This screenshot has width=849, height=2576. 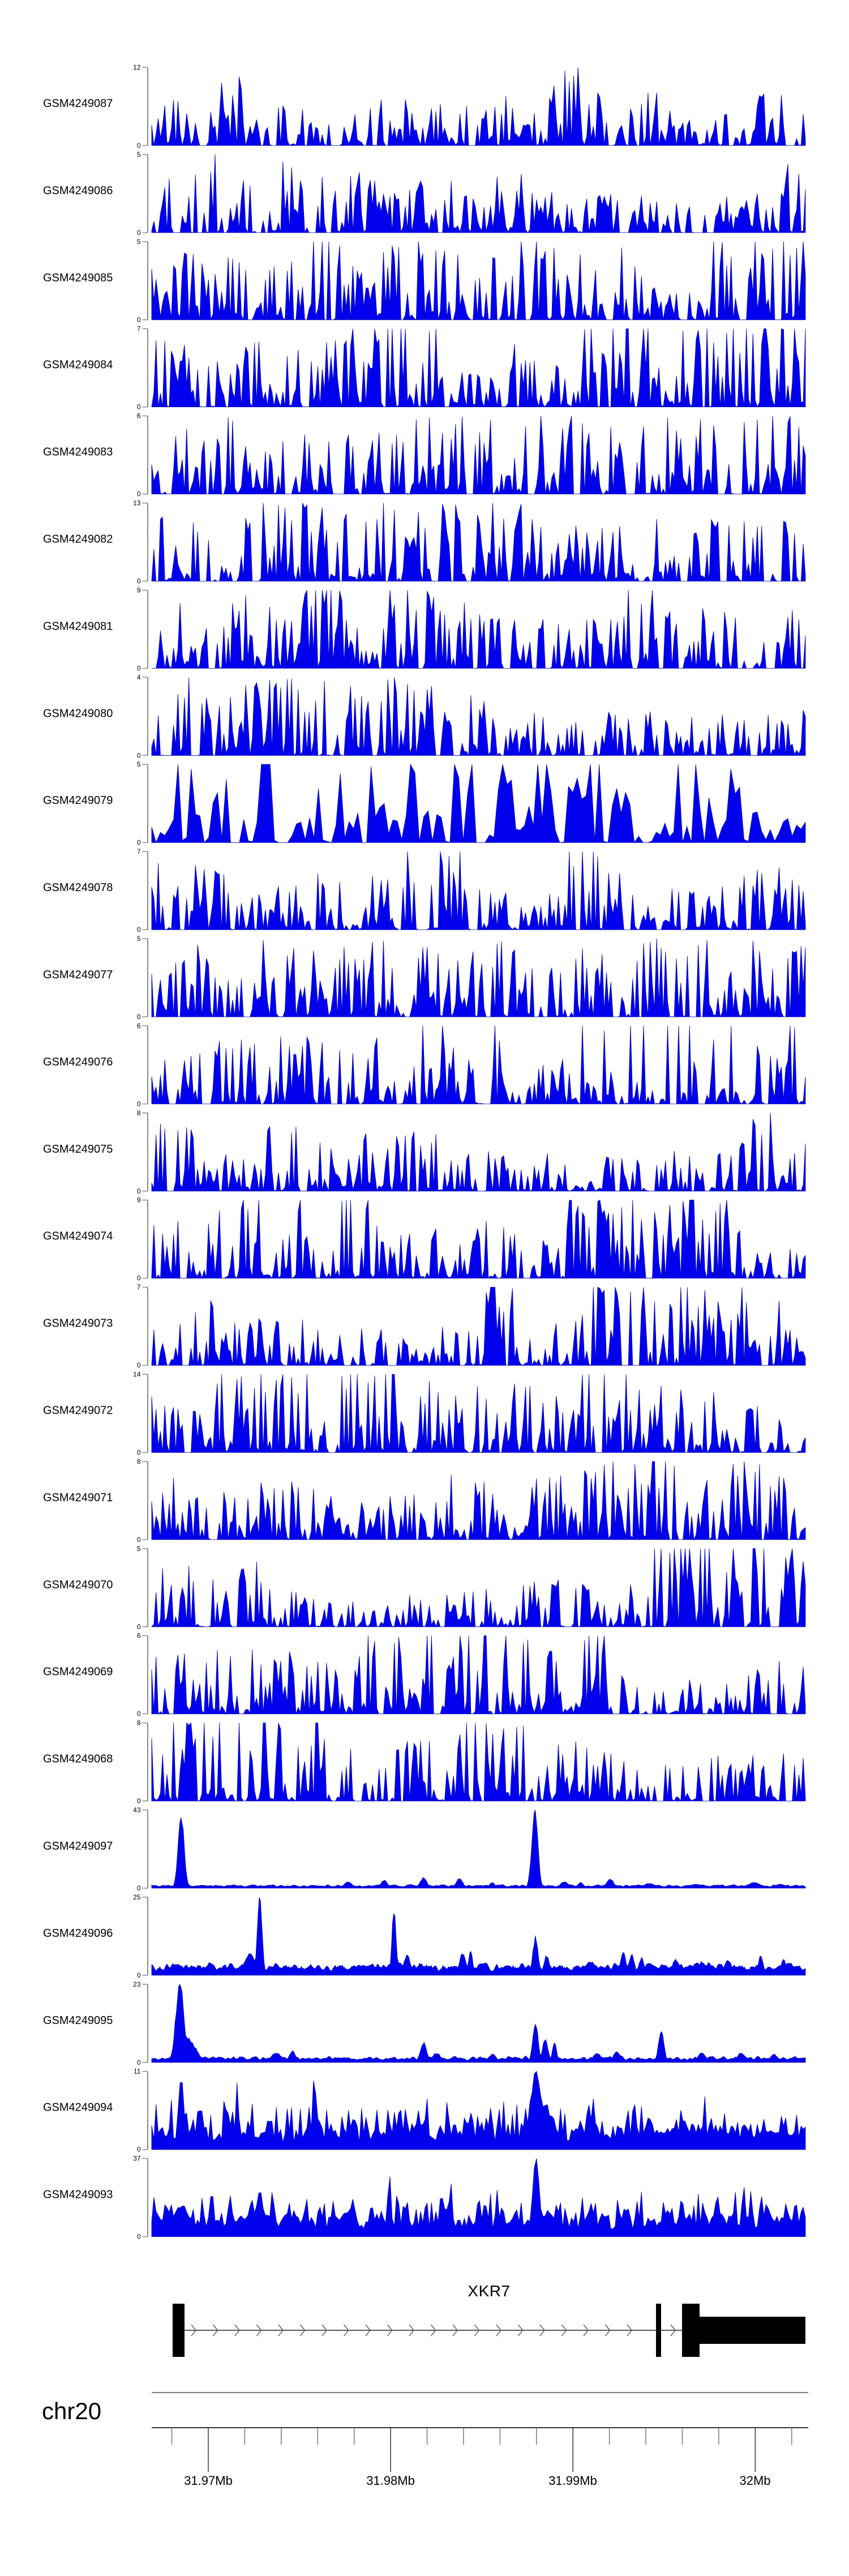 I want to click on track-ymax-label: 9, so click(x=139, y=1200).